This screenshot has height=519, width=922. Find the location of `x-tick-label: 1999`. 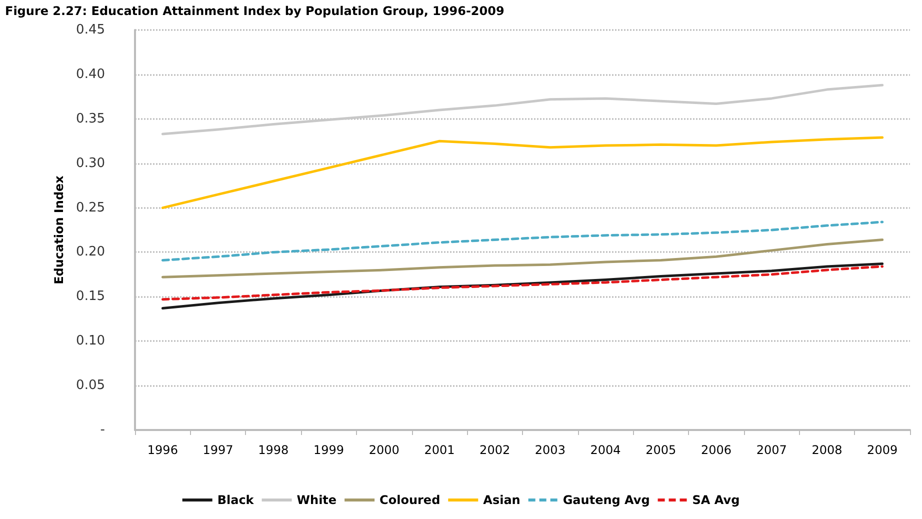

x-tick-label: 1999 is located at coordinates (328, 450).